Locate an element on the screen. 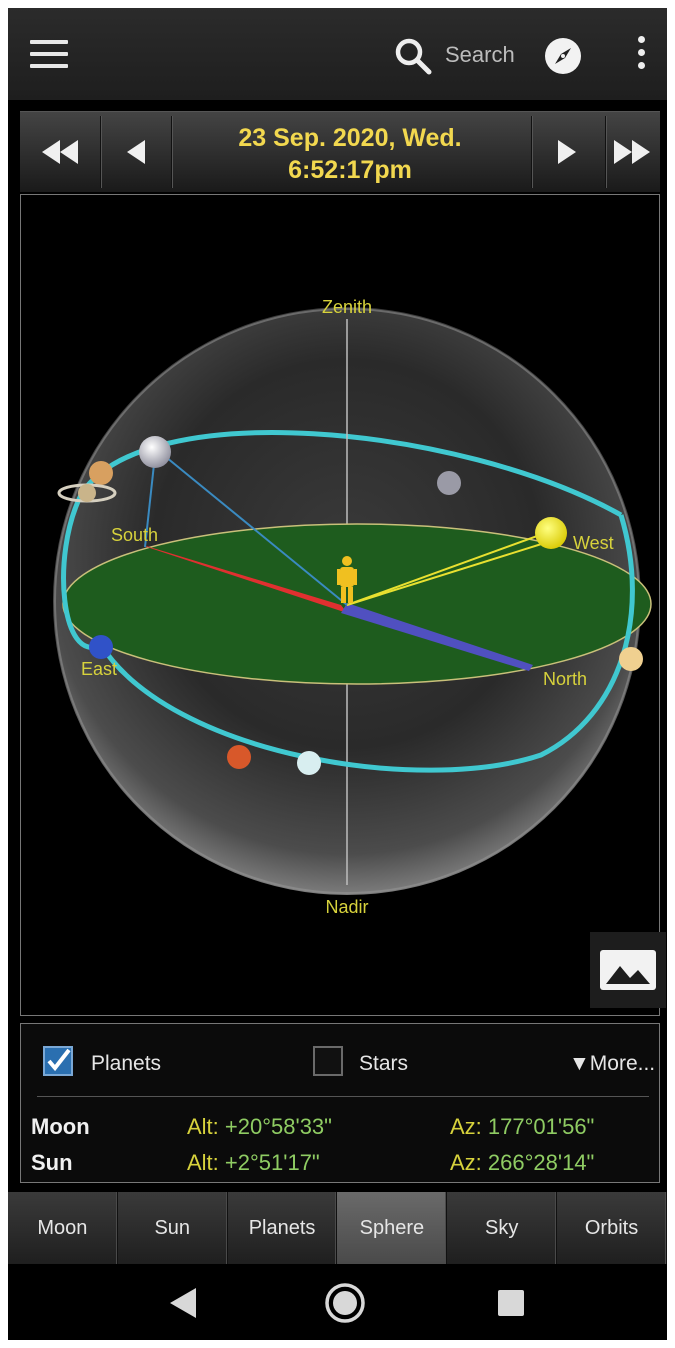  landscape-toggle-button is located at coordinates (628, 970).